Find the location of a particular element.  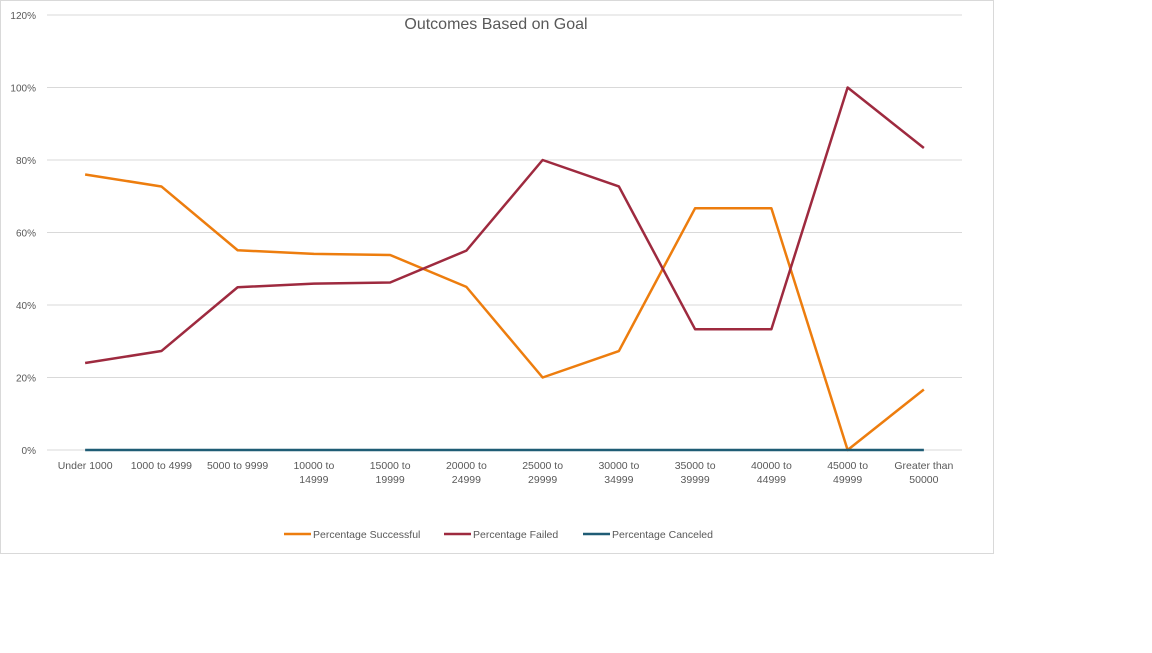

chart-title: Outcomes Based on Goal is located at coordinates (495, 24).